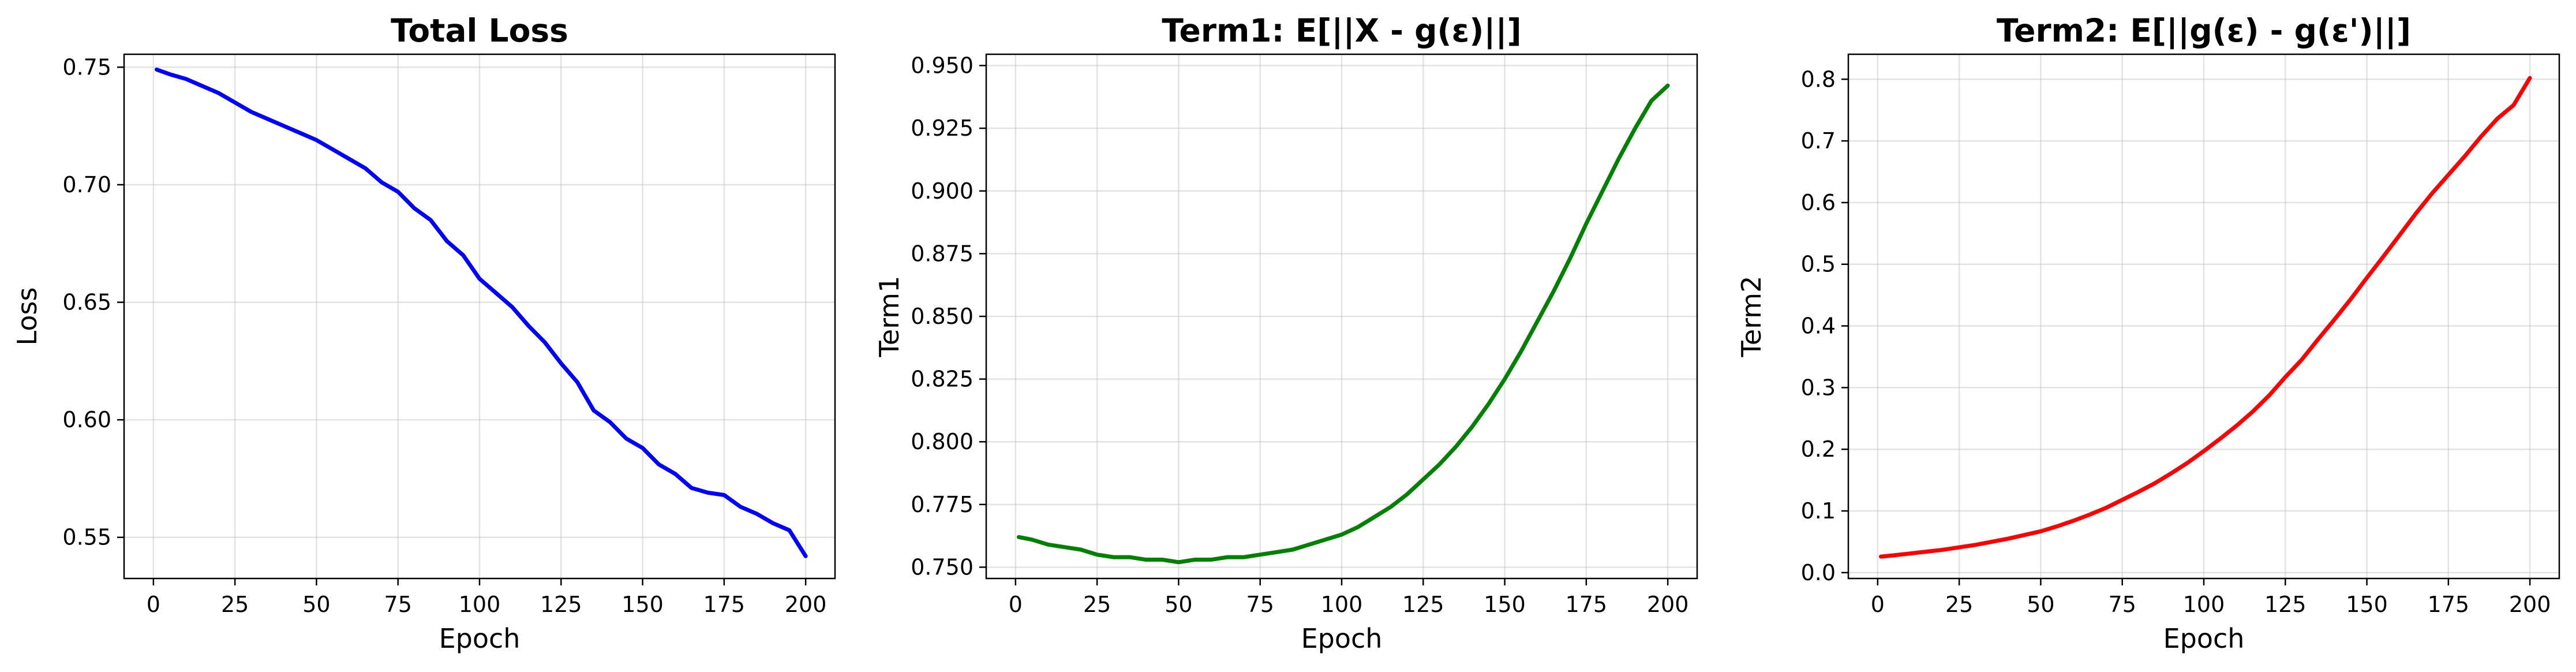 This screenshot has height=672, width=2576. Describe the element at coordinates (1819, 387) in the screenshot. I see `y-tick-label: 0.3` at that location.